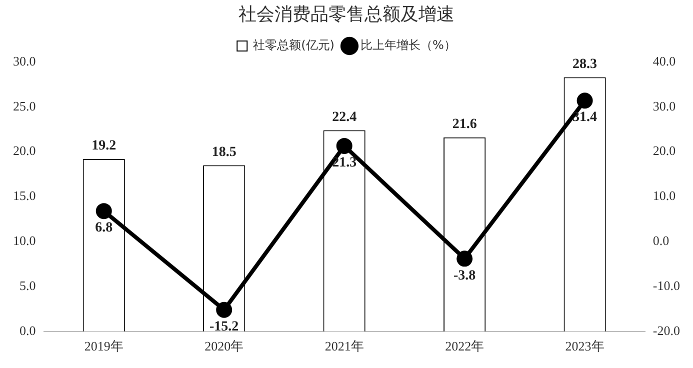  I want to click on legend-label: 社零总额(亿元), so click(293, 45).